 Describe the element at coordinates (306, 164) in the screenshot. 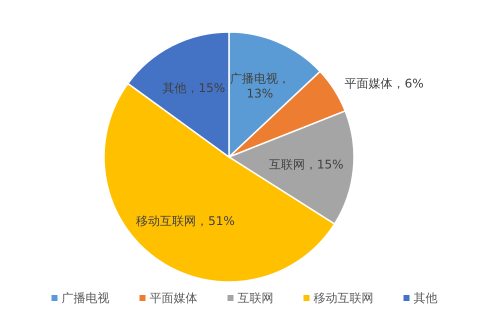

I see `data-label: 互联网，15%` at that location.